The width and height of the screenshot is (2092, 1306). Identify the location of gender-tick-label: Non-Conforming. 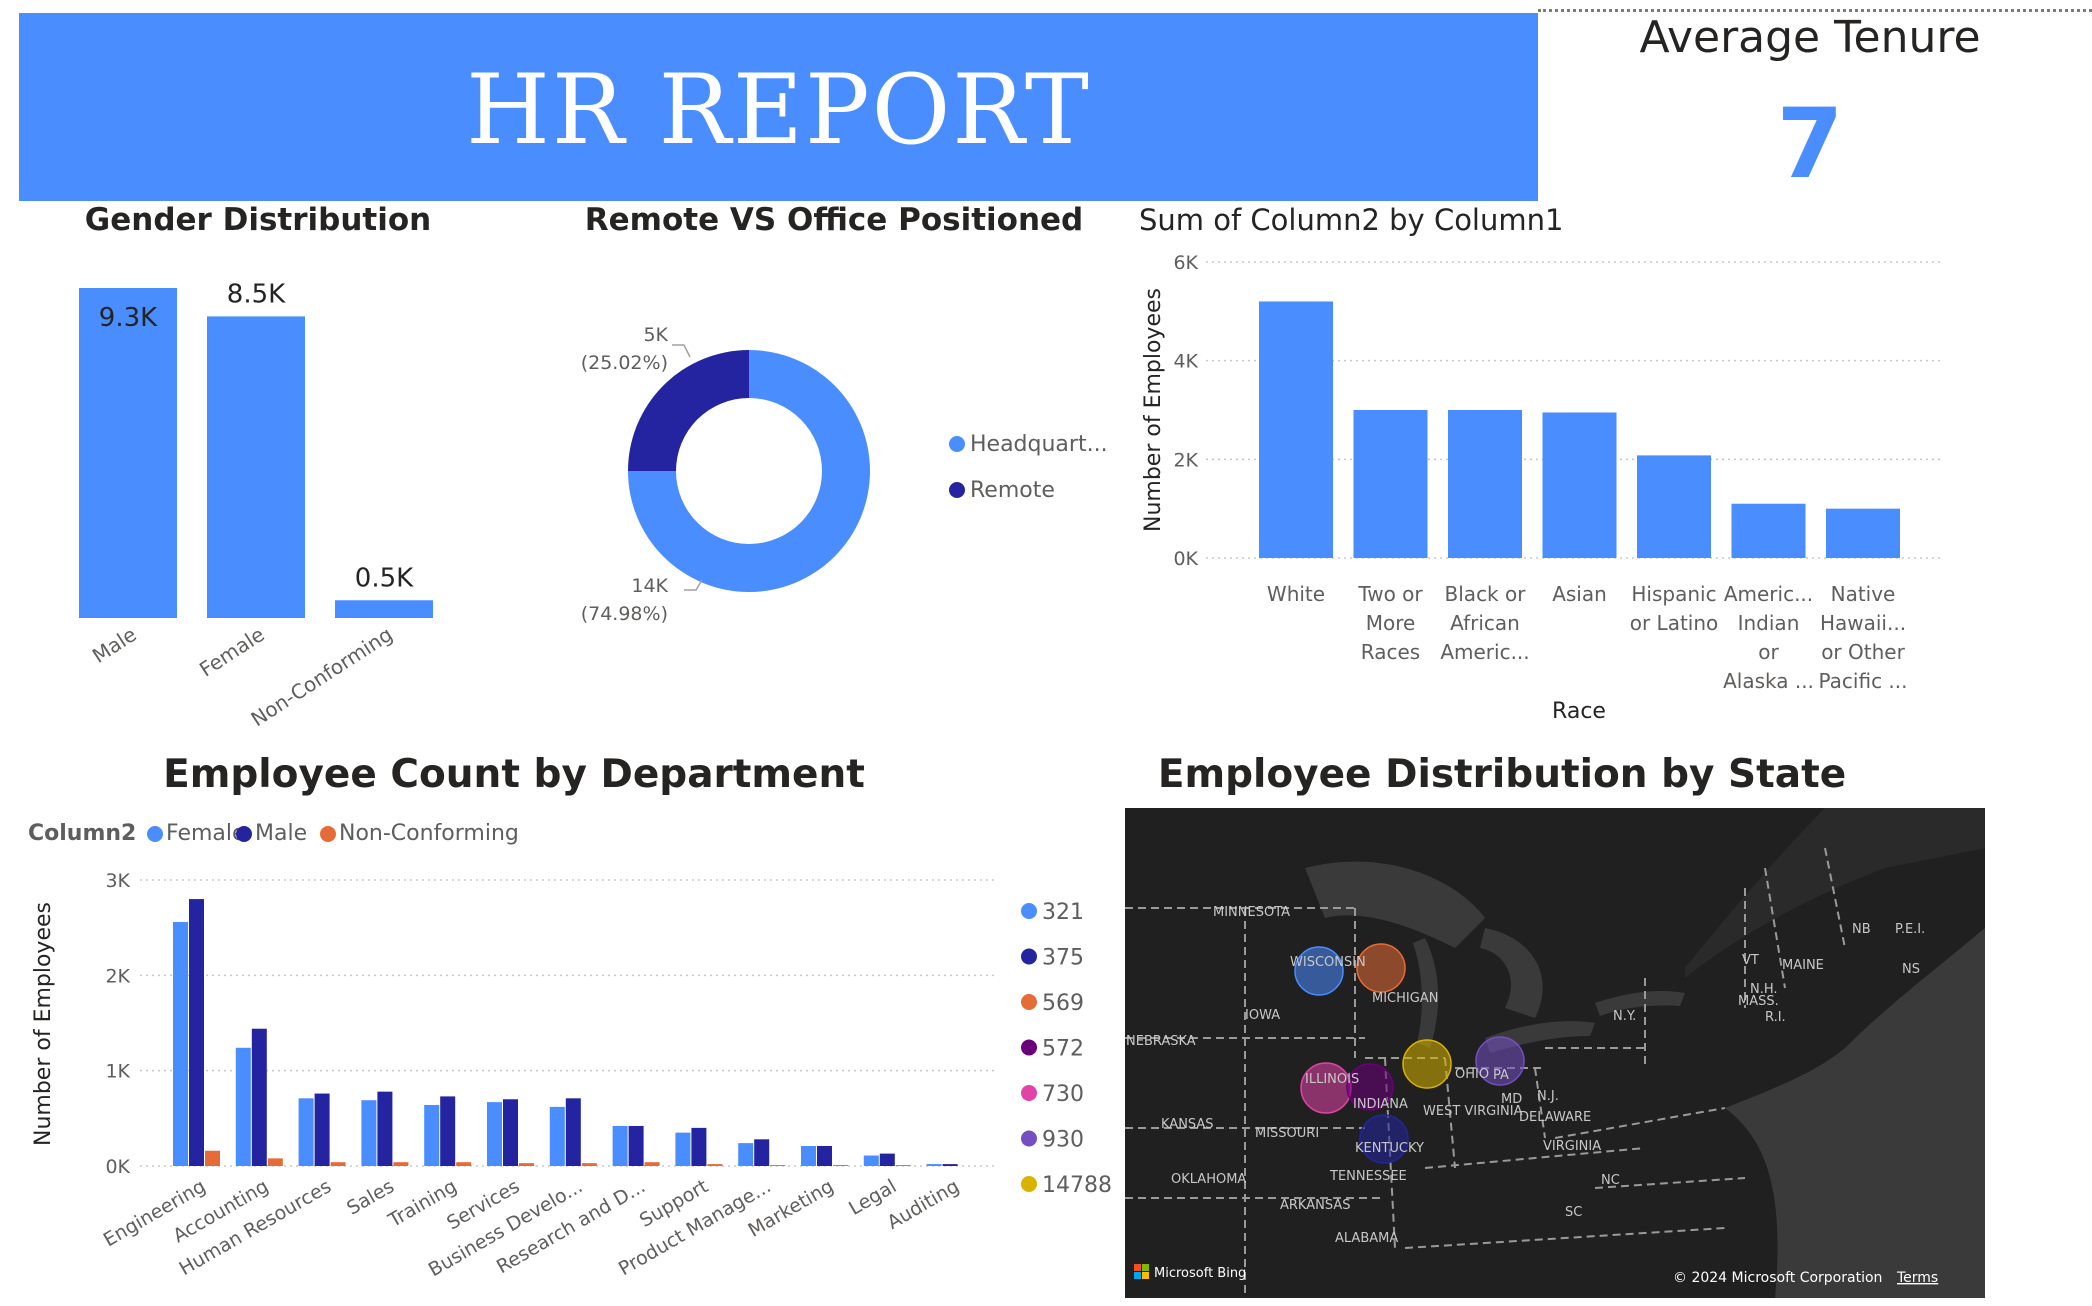
(322, 676).